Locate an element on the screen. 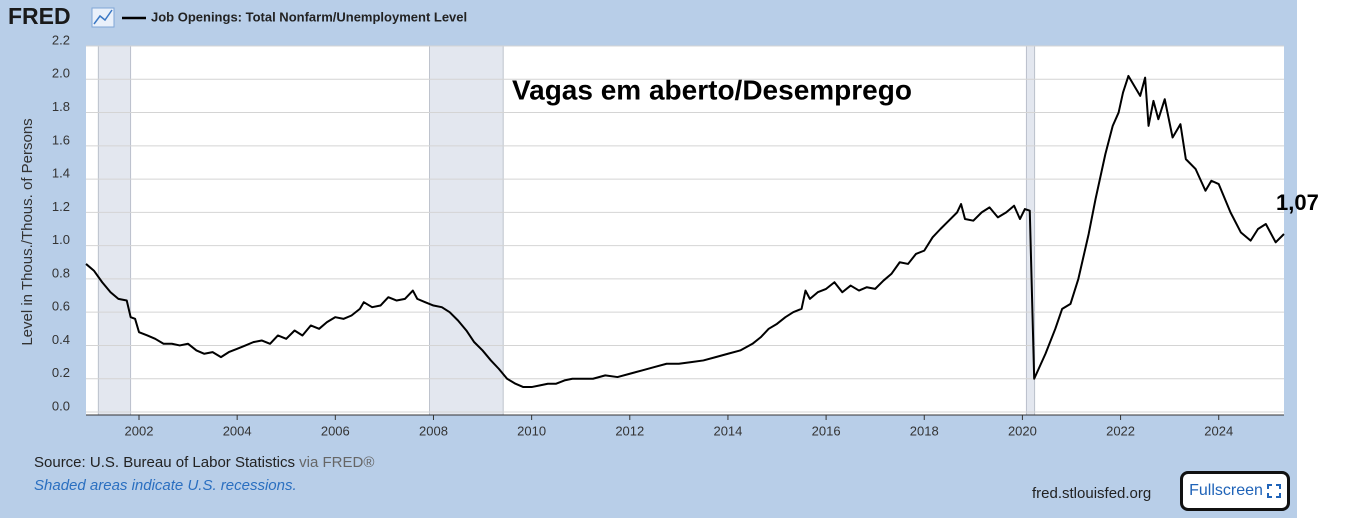 Image resolution: width=1366 pixels, height=523 pixels. x-tick-label: 2004 is located at coordinates (237, 430).